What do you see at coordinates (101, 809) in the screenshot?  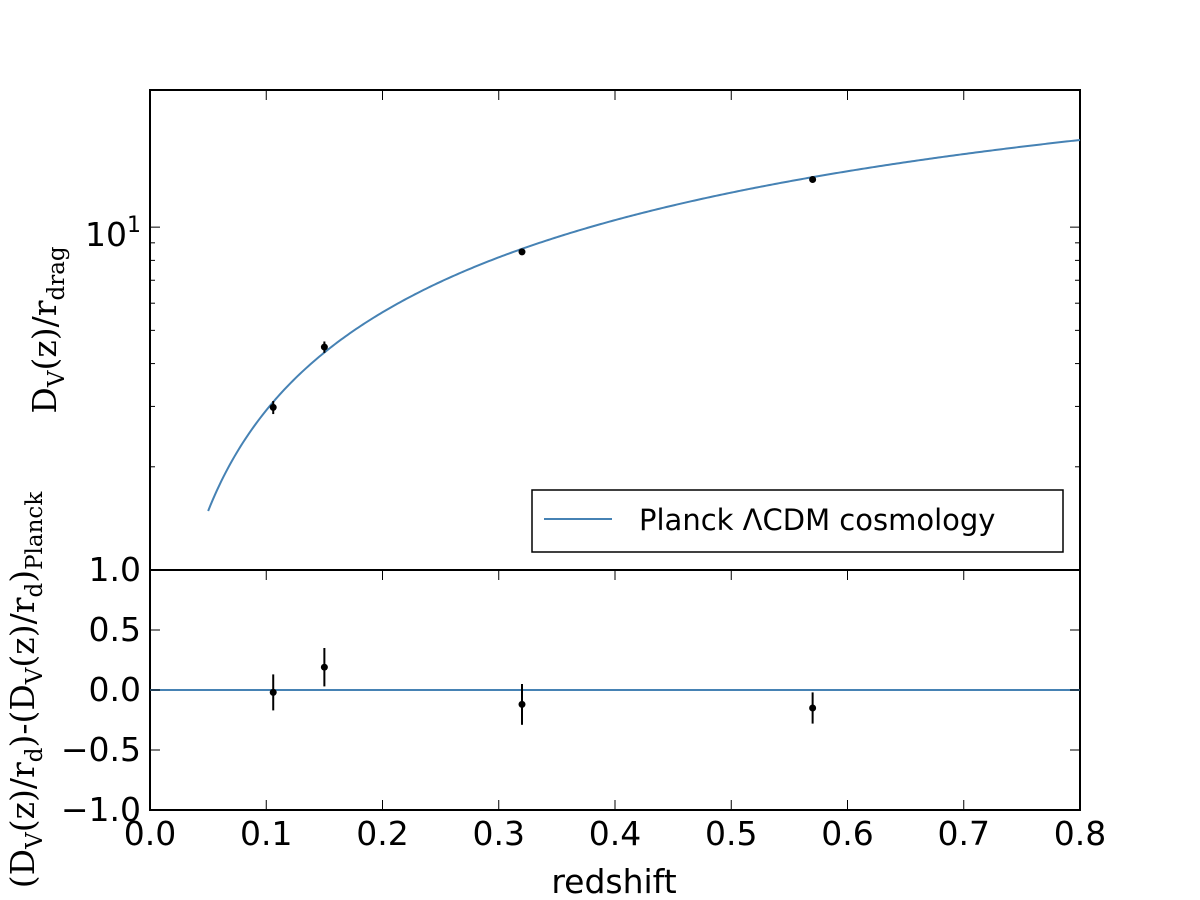 I see `bottom-ytick-label: −1.0` at bounding box center [101, 809].